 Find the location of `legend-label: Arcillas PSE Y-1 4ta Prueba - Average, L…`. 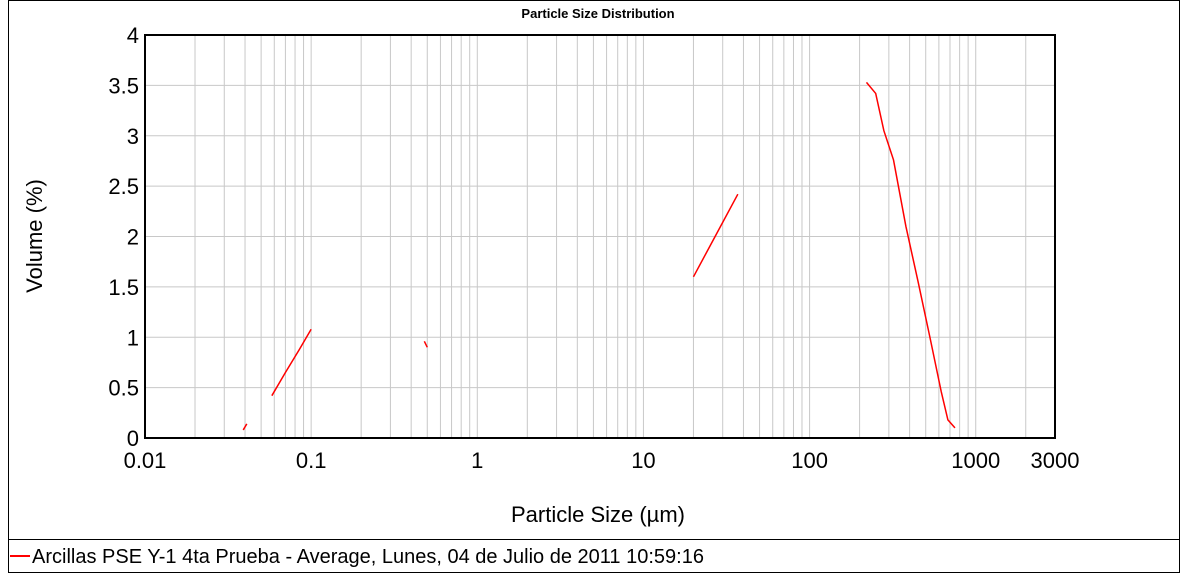

legend-label: Arcillas PSE Y-1 4ta Prueba - Average, L… is located at coordinates (368, 557).